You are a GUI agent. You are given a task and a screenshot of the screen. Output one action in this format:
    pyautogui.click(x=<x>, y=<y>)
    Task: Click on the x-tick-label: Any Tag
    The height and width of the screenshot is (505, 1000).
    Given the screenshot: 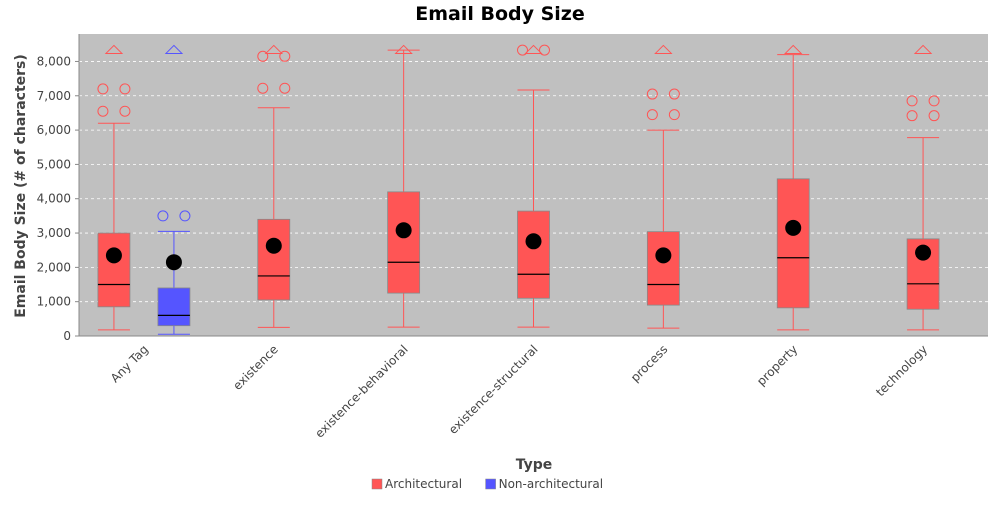 What is the action you would take?
    pyautogui.click(x=129, y=363)
    